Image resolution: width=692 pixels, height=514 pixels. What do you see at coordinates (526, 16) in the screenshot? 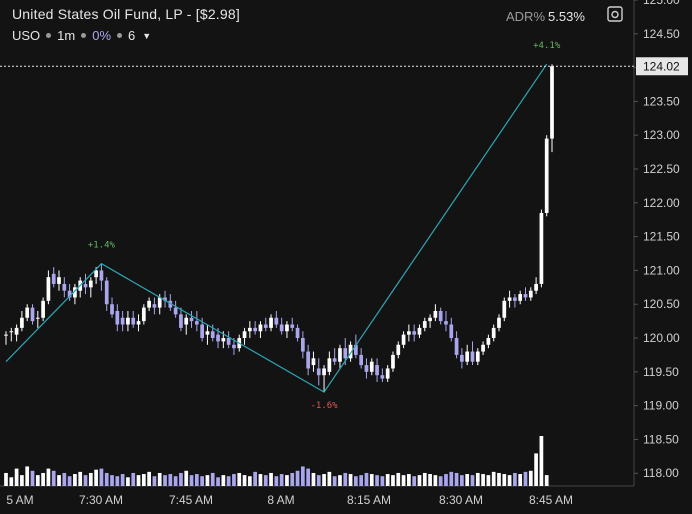
I see `adr-label: ADR%` at bounding box center [526, 16].